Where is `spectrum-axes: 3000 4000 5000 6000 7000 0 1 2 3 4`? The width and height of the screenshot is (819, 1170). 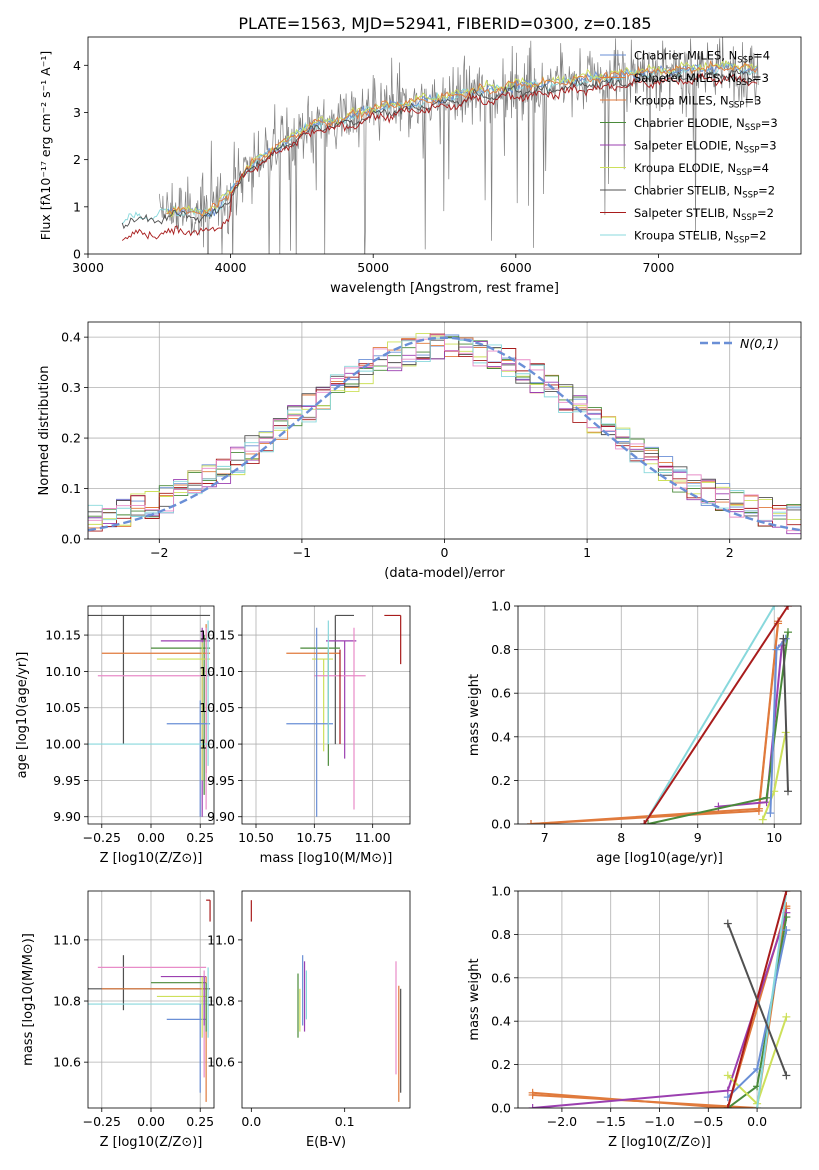
spectrum-axes: 3000 4000 5000 6000 7000 0 1 2 3 4 is located at coordinates (373, 166).